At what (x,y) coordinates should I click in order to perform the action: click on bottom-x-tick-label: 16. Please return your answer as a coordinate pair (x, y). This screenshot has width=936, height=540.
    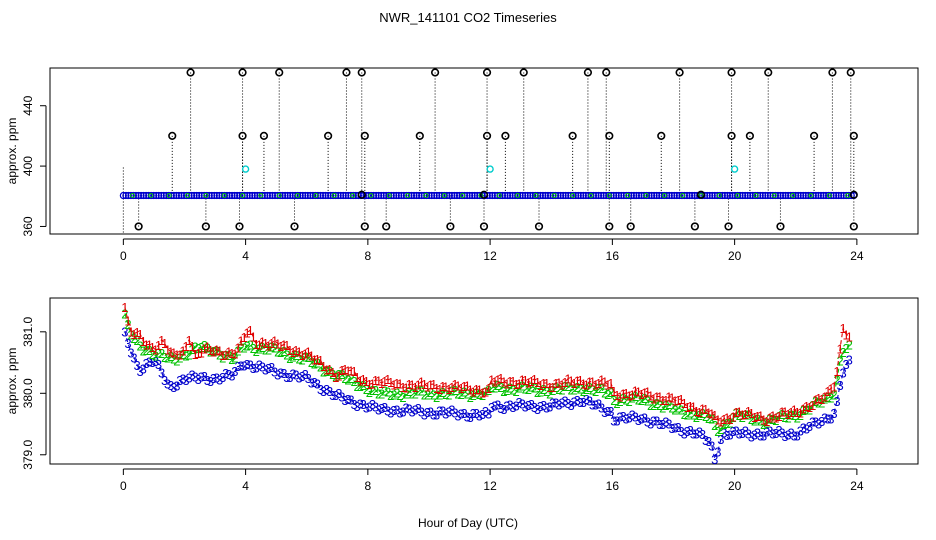
    Looking at the image, I should click on (613, 486).